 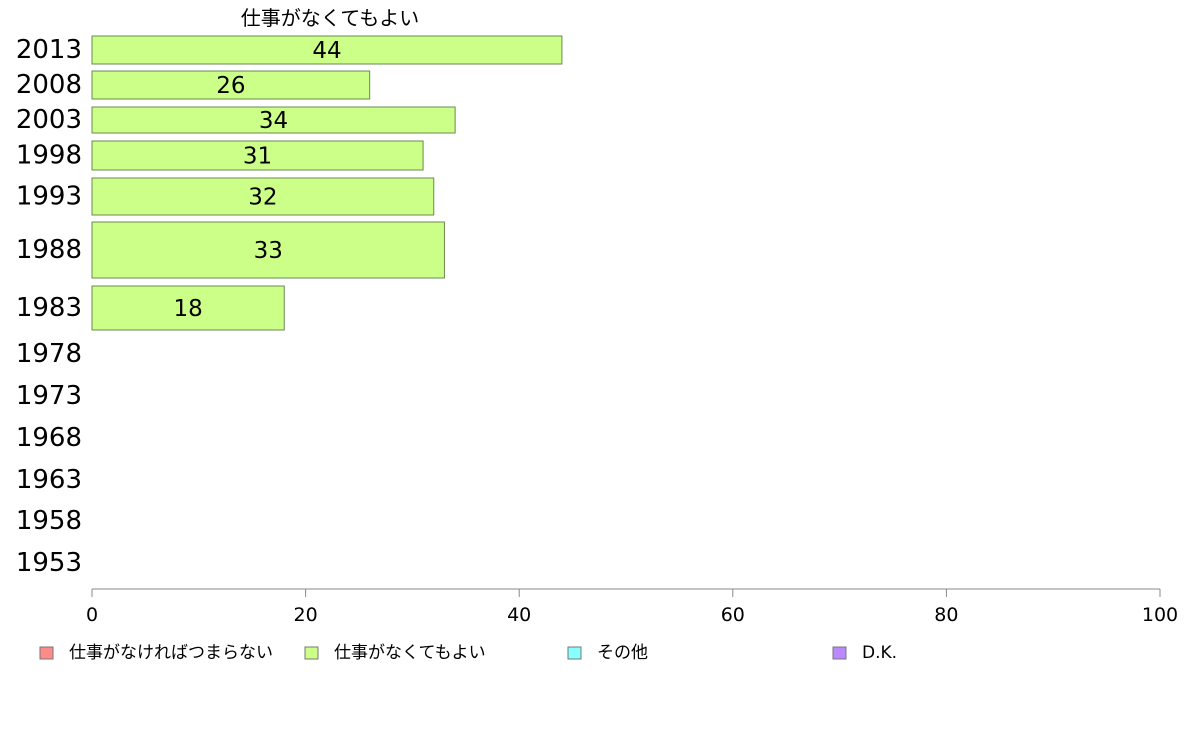 I want to click on bar-data-label: 31, so click(x=257, y=157).